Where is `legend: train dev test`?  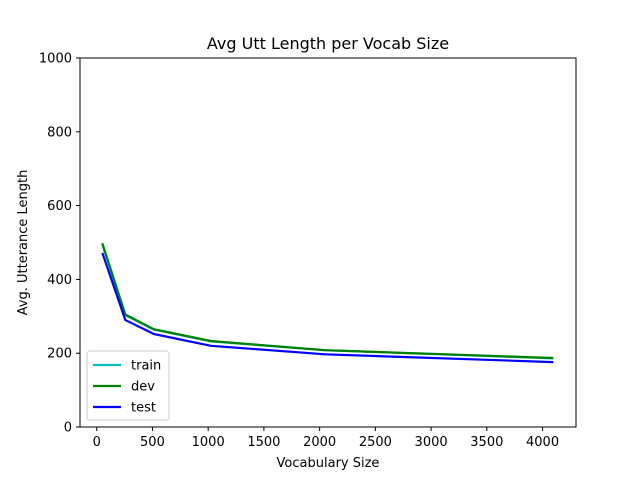
legend: train dev test is located at coordinates (128, 385).